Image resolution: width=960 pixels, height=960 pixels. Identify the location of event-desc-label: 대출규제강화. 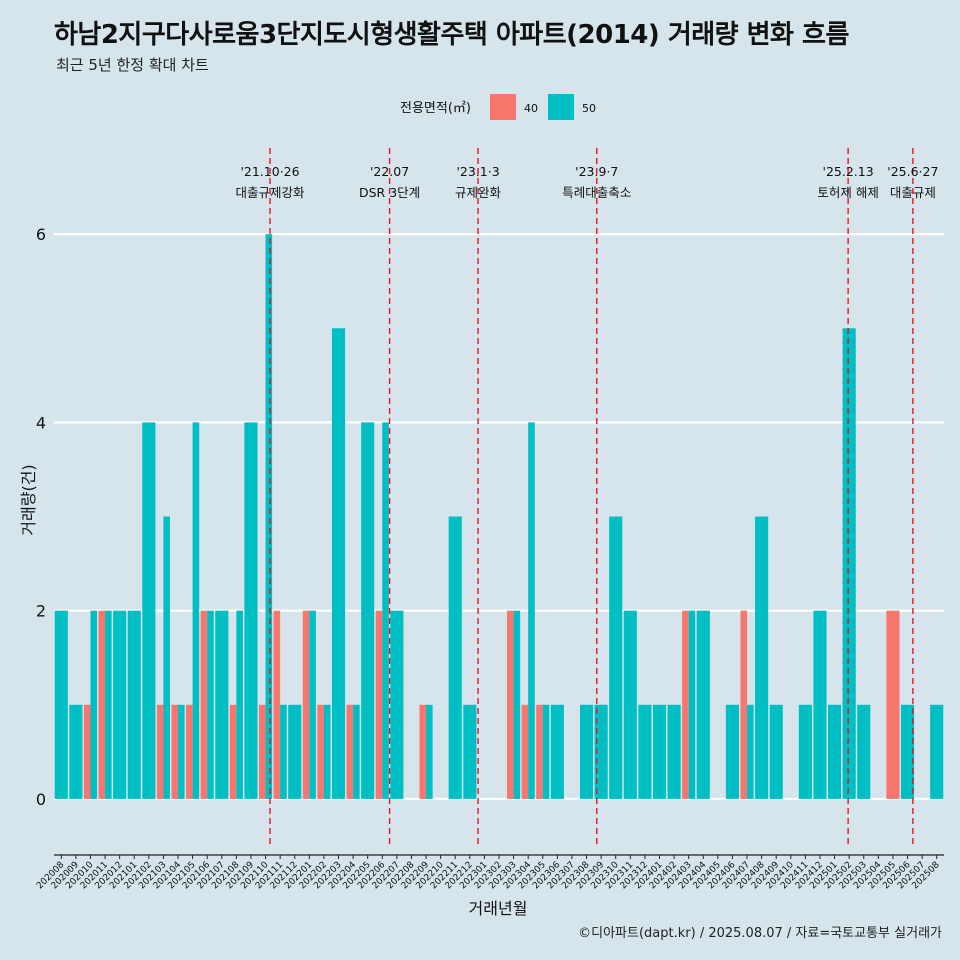
(271, 192).